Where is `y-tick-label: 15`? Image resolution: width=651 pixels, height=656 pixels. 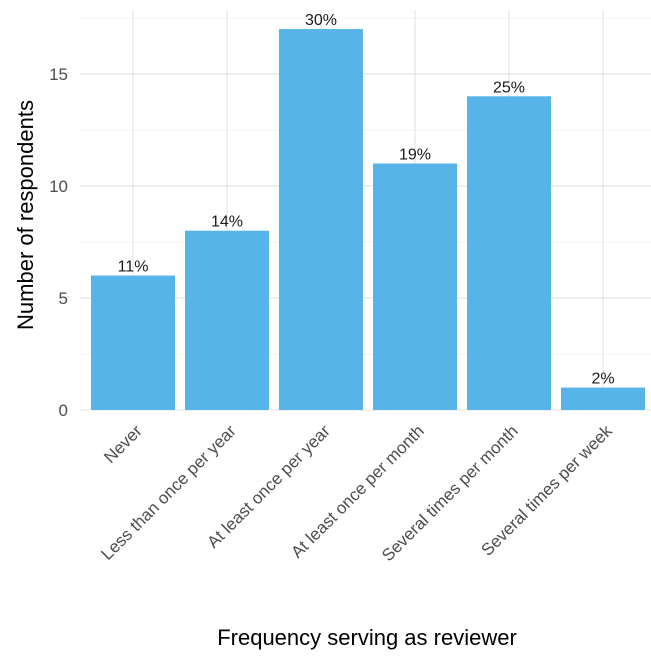 y-tick-label: 15 is located at coordinates (58, 74).